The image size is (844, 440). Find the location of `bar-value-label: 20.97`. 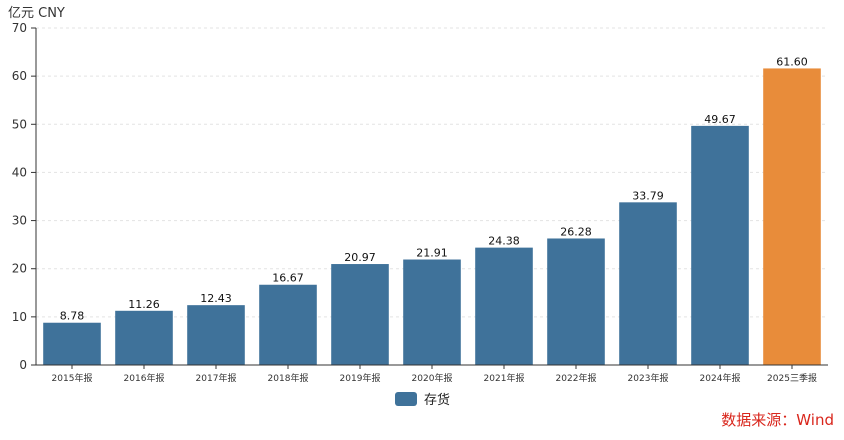

bar-value-label: 20.97 is located at coordinates (360, 257).